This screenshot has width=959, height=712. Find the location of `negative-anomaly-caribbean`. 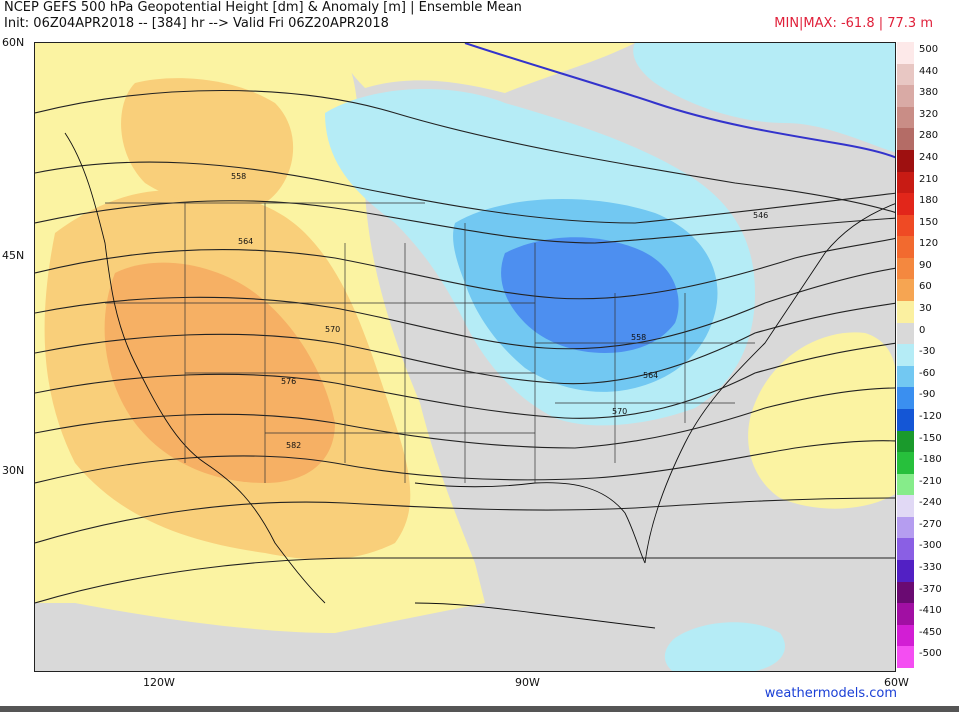

negative-anomaly-caribbean is located at coordinates (724, 646).